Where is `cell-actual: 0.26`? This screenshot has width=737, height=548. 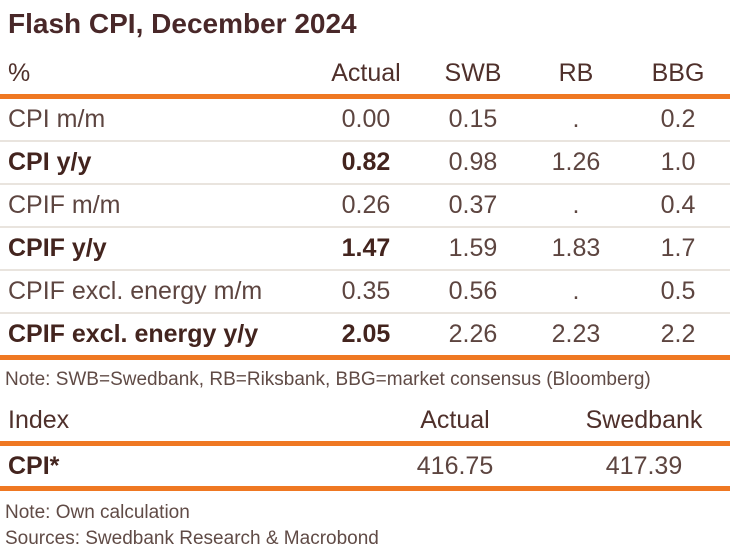 cell-actual: 0.26 is located at coordinates (366, 206).